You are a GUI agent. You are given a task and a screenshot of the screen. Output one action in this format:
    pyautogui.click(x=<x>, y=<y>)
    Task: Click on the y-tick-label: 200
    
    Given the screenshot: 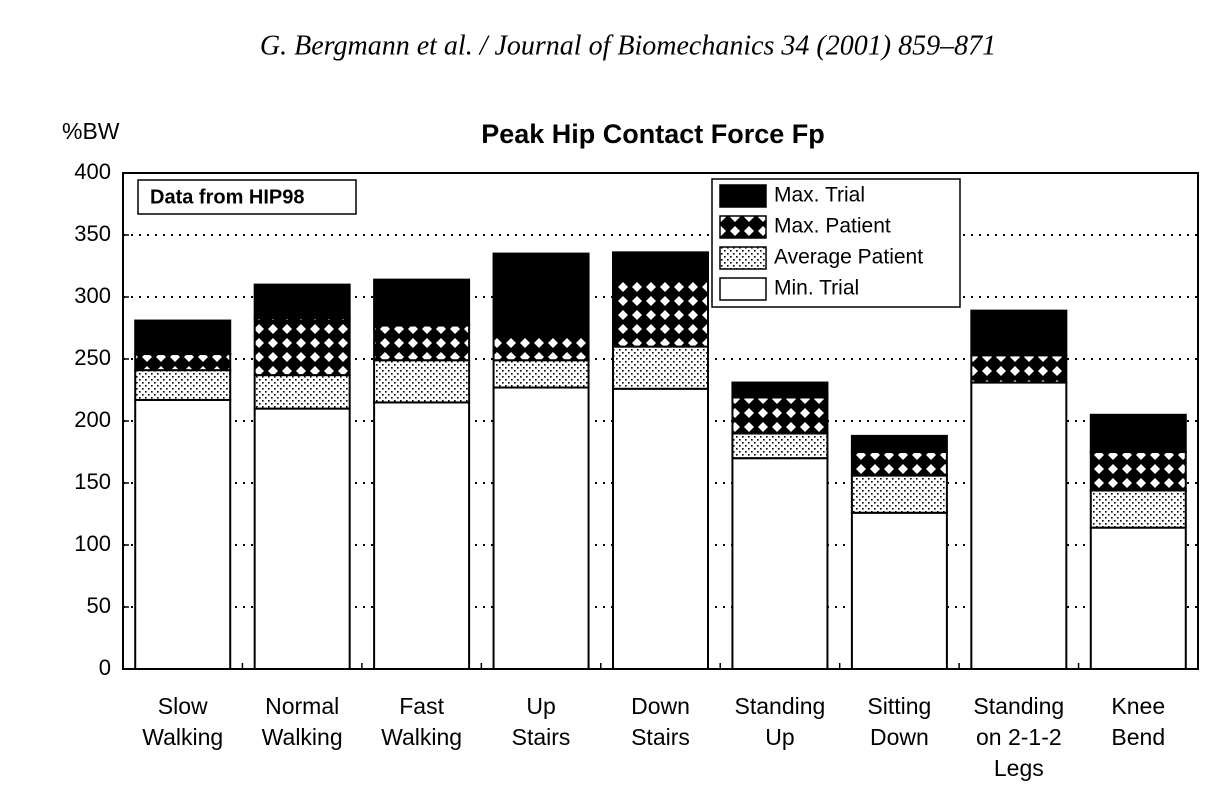 What is the action you would take?
    pyautogui.click(x=92, y=419)
    